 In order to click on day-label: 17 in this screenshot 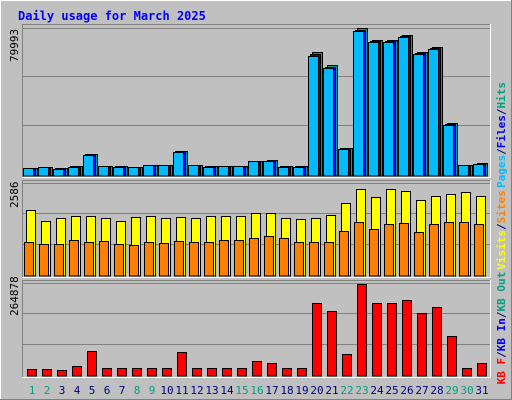, I will do `click(271, 390)`.